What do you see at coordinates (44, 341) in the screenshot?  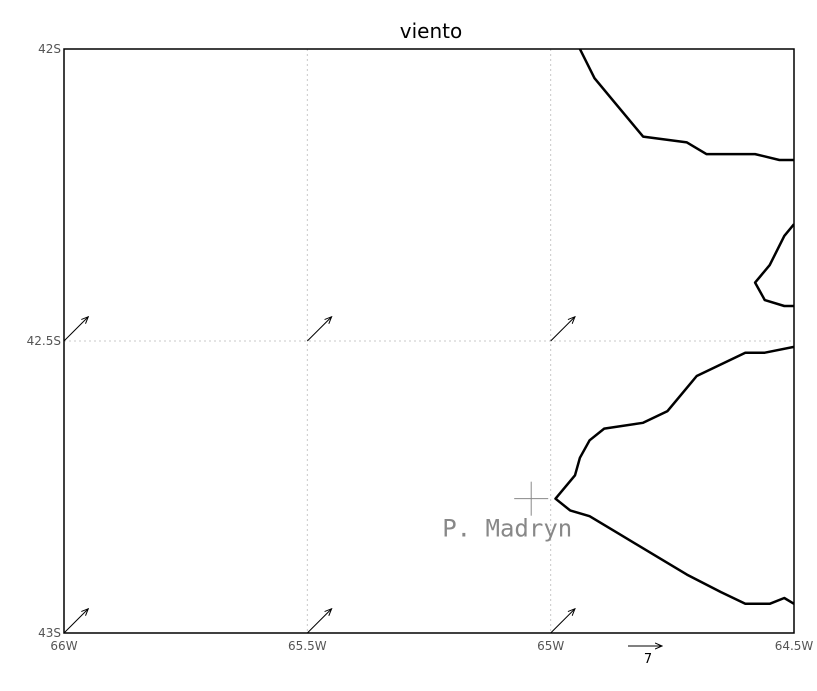 I see `lat-tick-label: 42.5S` at bounding box center [44, 341].